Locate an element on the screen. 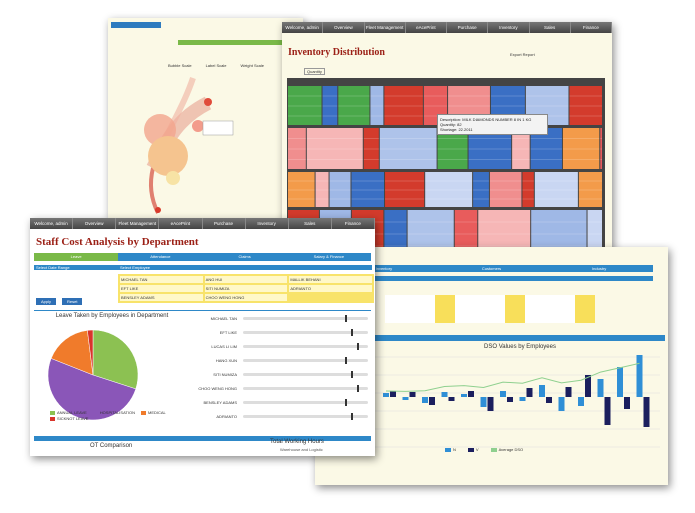  button: Apply is located at coordinates (46, 301).